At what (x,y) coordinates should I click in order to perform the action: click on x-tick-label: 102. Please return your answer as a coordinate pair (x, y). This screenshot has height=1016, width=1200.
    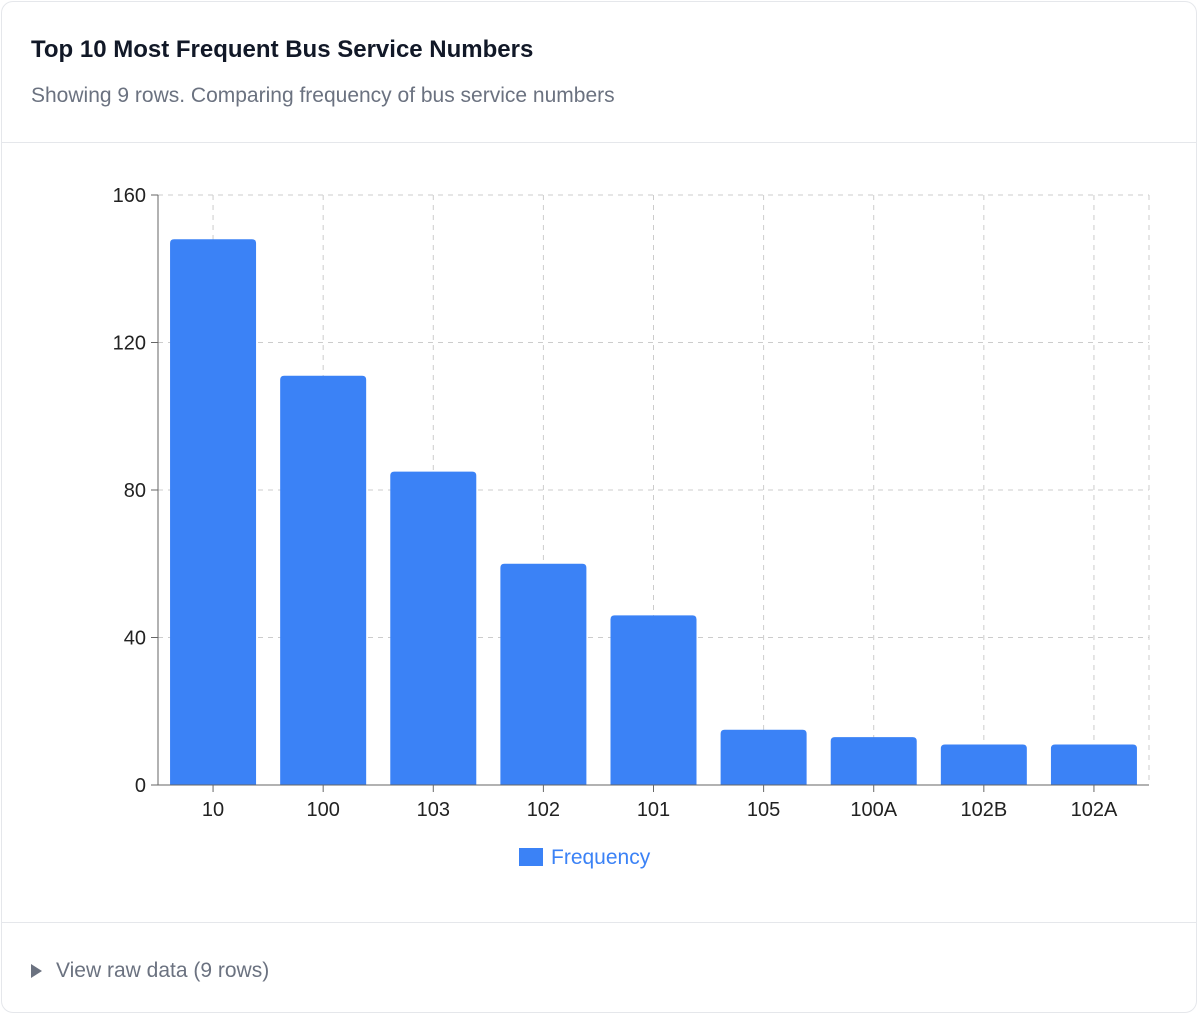
    Looking at the image, I should click on (543, 810).